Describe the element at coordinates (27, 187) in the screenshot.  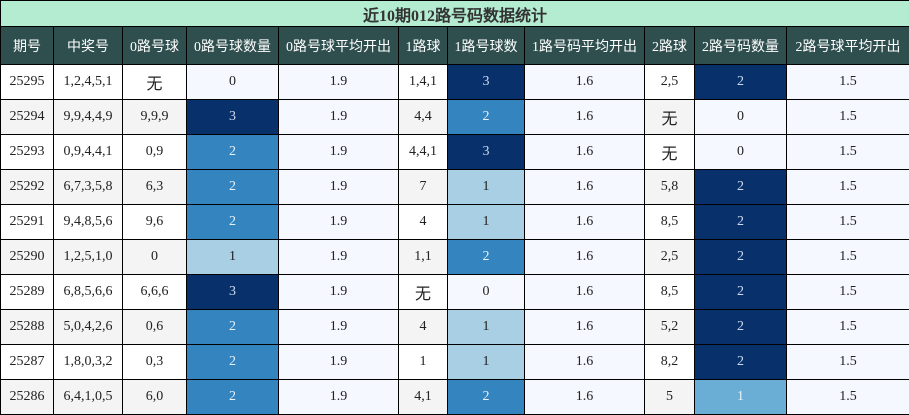
I see `cell-issue: 25292` at that location.